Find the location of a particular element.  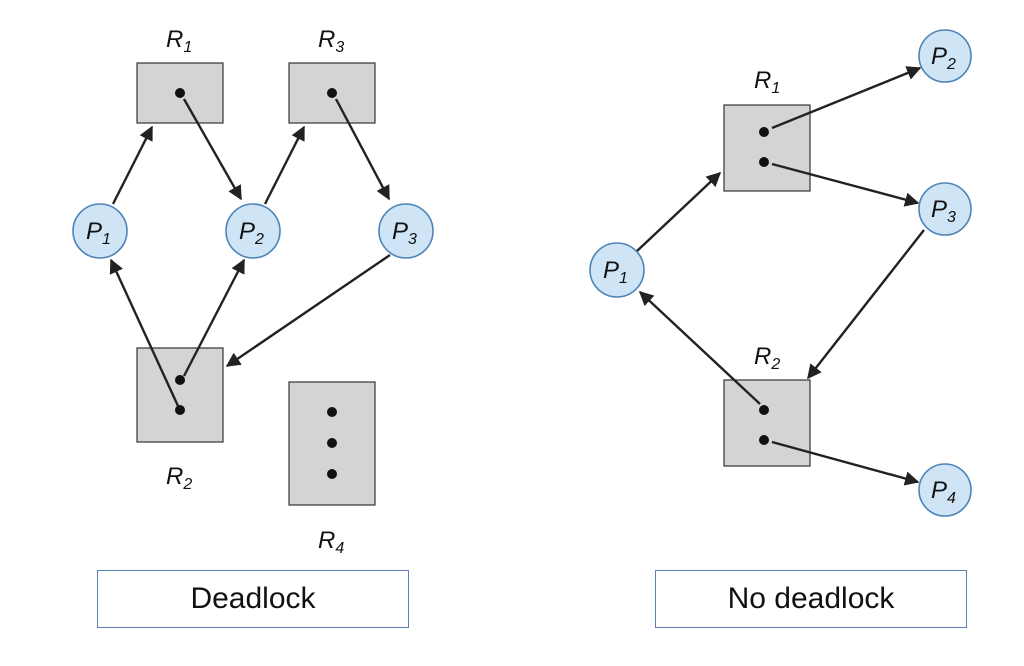

resource-r3: R3 is located at coordinates (332, 75).